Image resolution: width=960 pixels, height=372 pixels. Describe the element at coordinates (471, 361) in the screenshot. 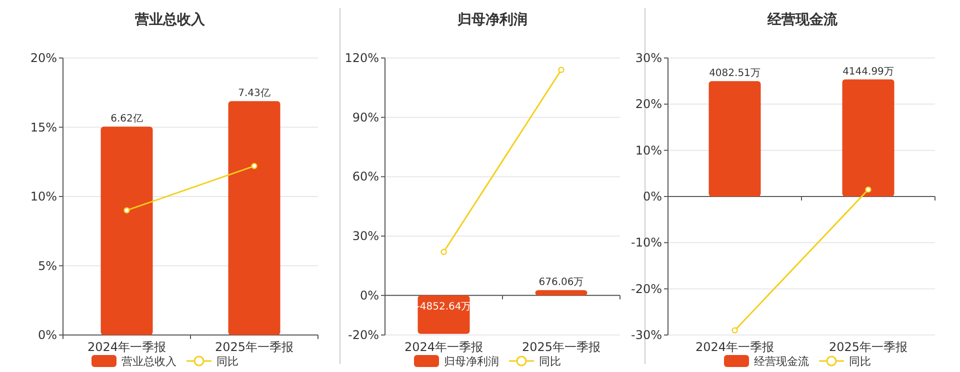

I see `legend-label: 归母净利润` at that location.